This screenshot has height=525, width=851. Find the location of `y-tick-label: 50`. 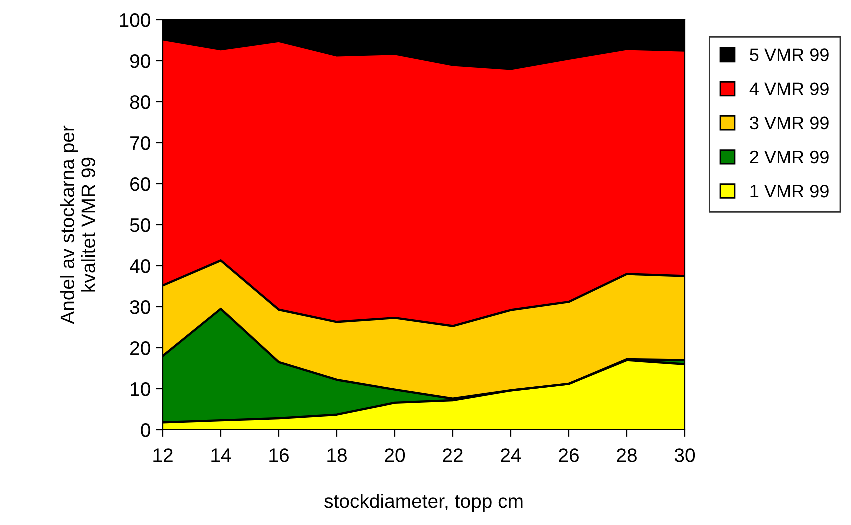

y-tick-label: 50 is located at coordinates (140, 225).